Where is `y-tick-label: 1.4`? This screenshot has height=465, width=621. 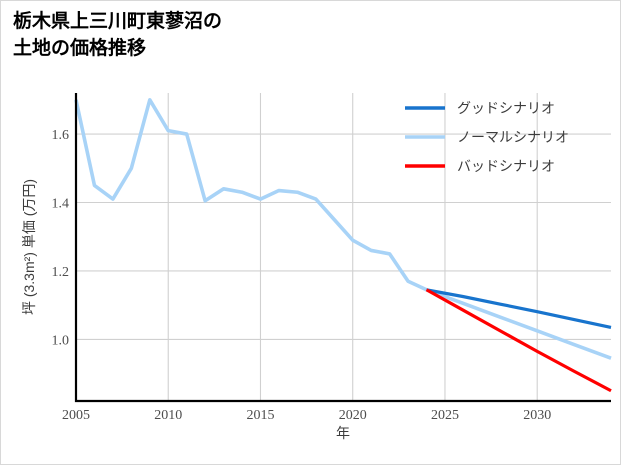
y-tick-label: 1.4 is located at coordinates (61, 204).